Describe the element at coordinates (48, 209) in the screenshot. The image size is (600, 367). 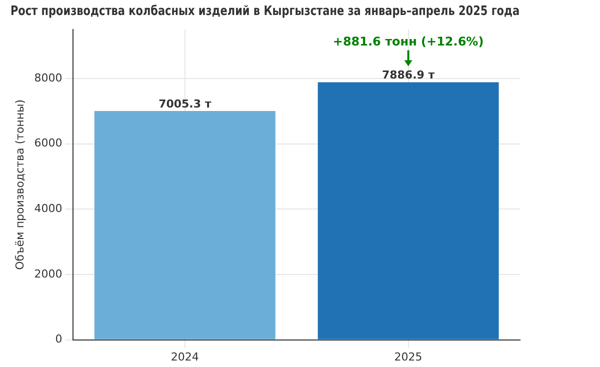
I see `y-tick-label: 4000` at that location.